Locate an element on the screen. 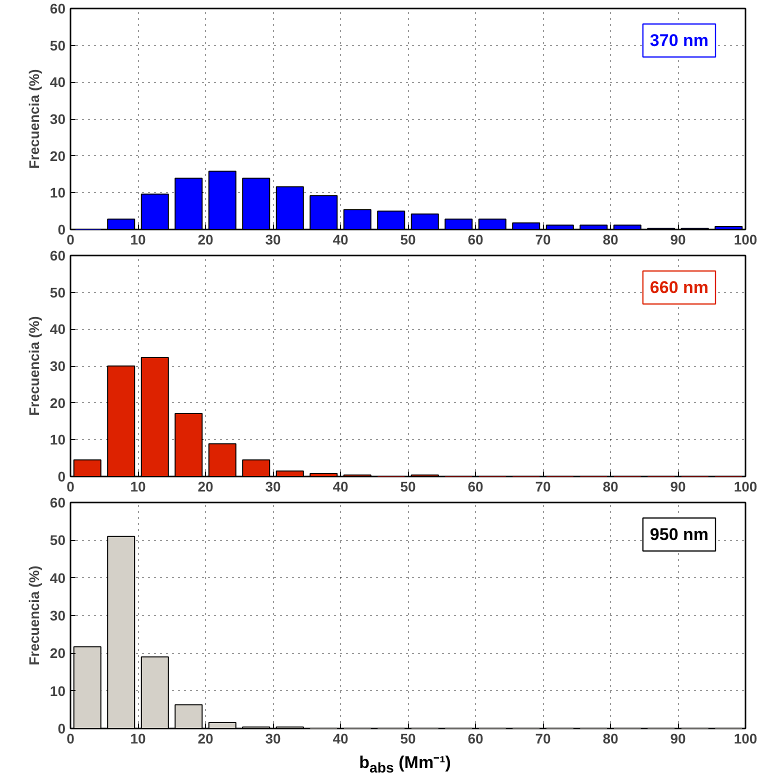 This screenshot has width=765, height=783. text: 370 nm is located at coordinates (679, 40).